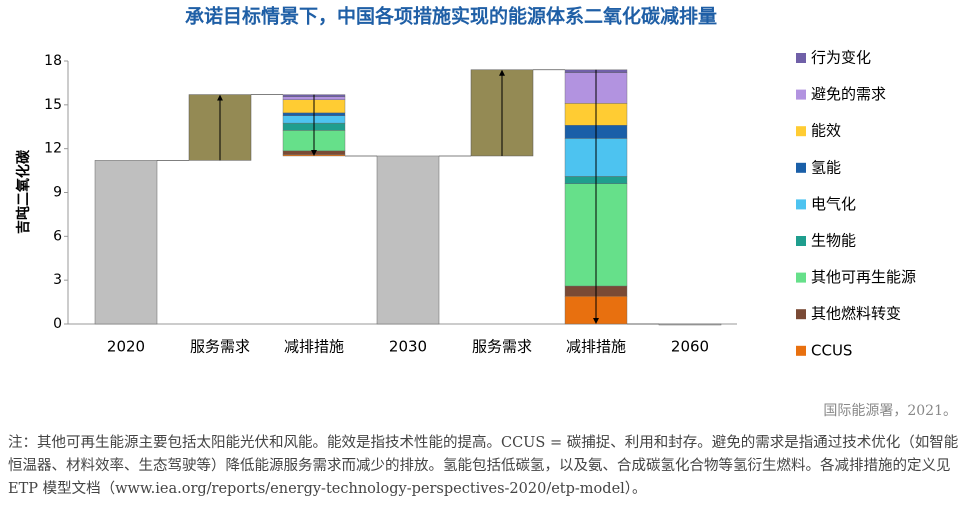 The image size is (971, 529). Describe the element at coordinates (57, 280) in the screenshot. I see `y-tick-label: 3` at that location.